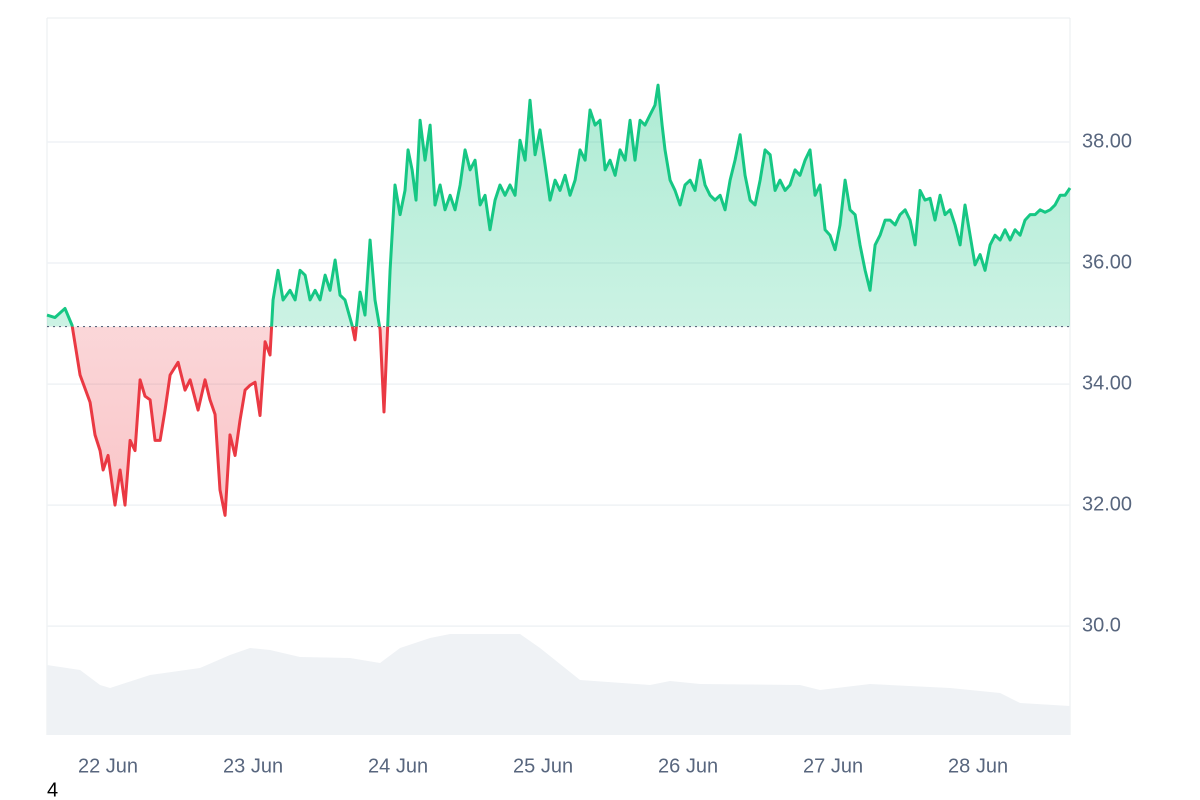 The width and height of the screenshot is (1200, 800). I want to click on x-tick-label: 22 Jun, so click(108, 766).